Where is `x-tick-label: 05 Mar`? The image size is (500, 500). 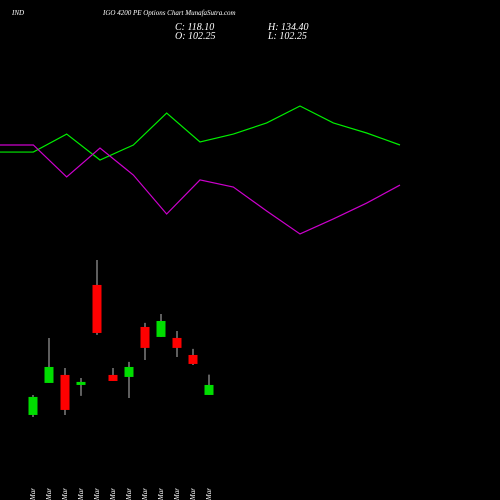 x-tick-label: 05 Mar is located at coordinates (65, 494).